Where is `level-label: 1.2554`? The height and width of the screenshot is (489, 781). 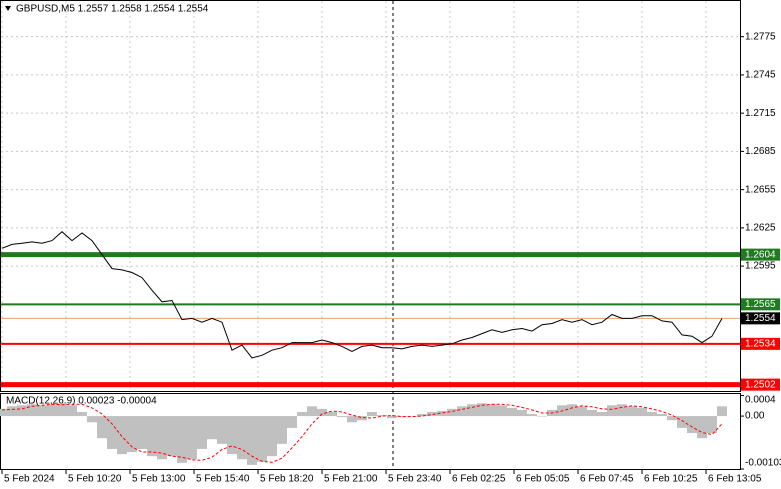 level-label: 1.2554 is located at coordinates (760, 318).